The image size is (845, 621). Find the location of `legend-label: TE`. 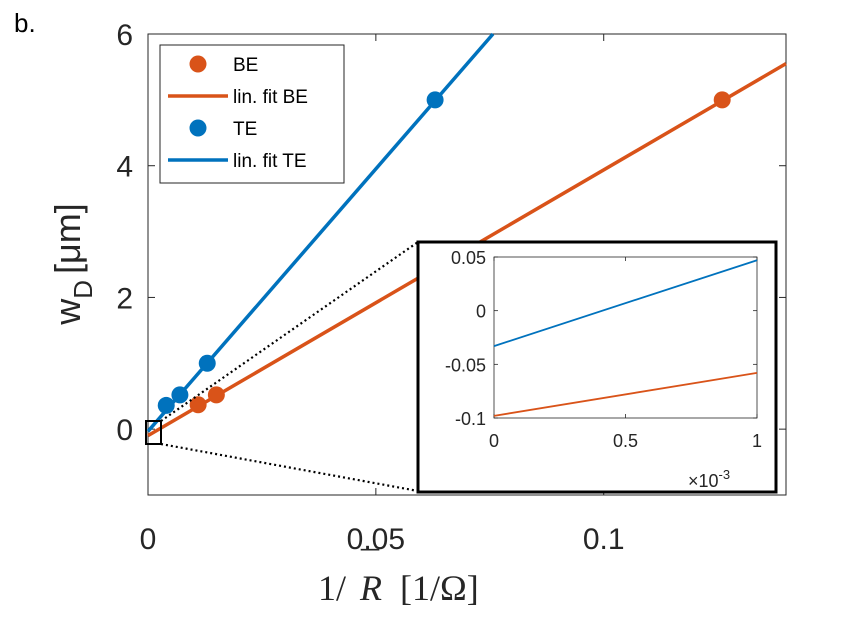

legend-label: TE is located at coordinates (245, 129).